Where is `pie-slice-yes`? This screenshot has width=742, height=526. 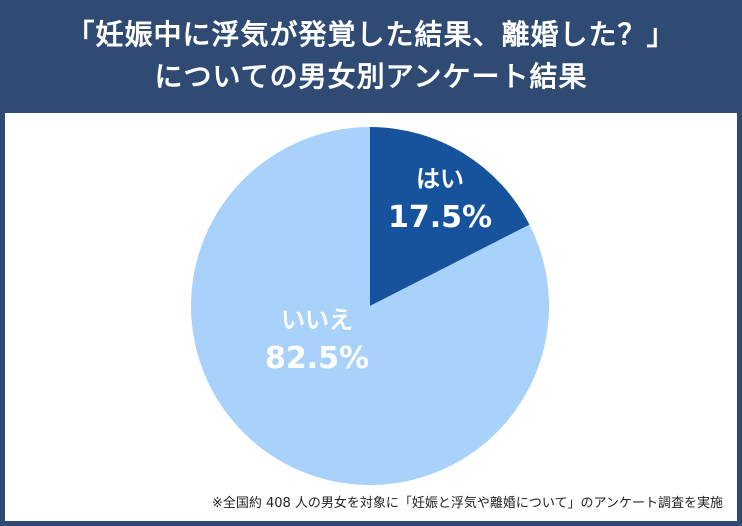
pie-slice-yes is located at coordinates (450, 216).